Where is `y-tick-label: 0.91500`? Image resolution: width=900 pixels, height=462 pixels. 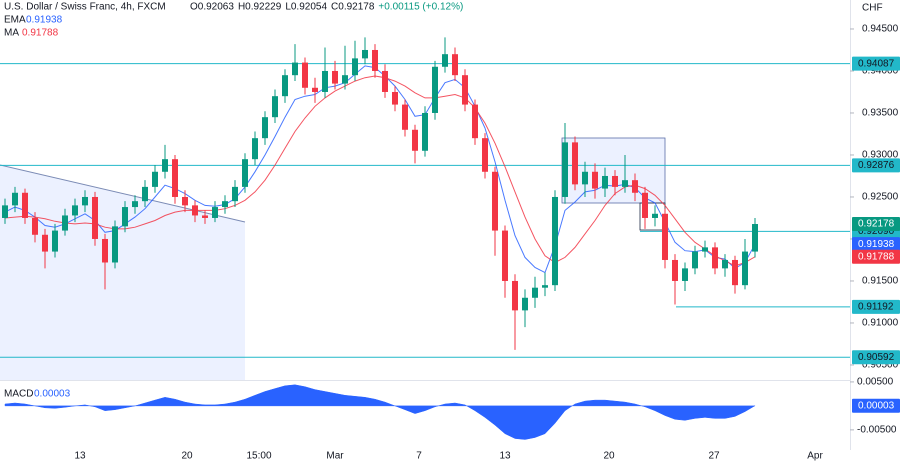
y-tick-label: 0.91500 is located at coordinates (880, 281).